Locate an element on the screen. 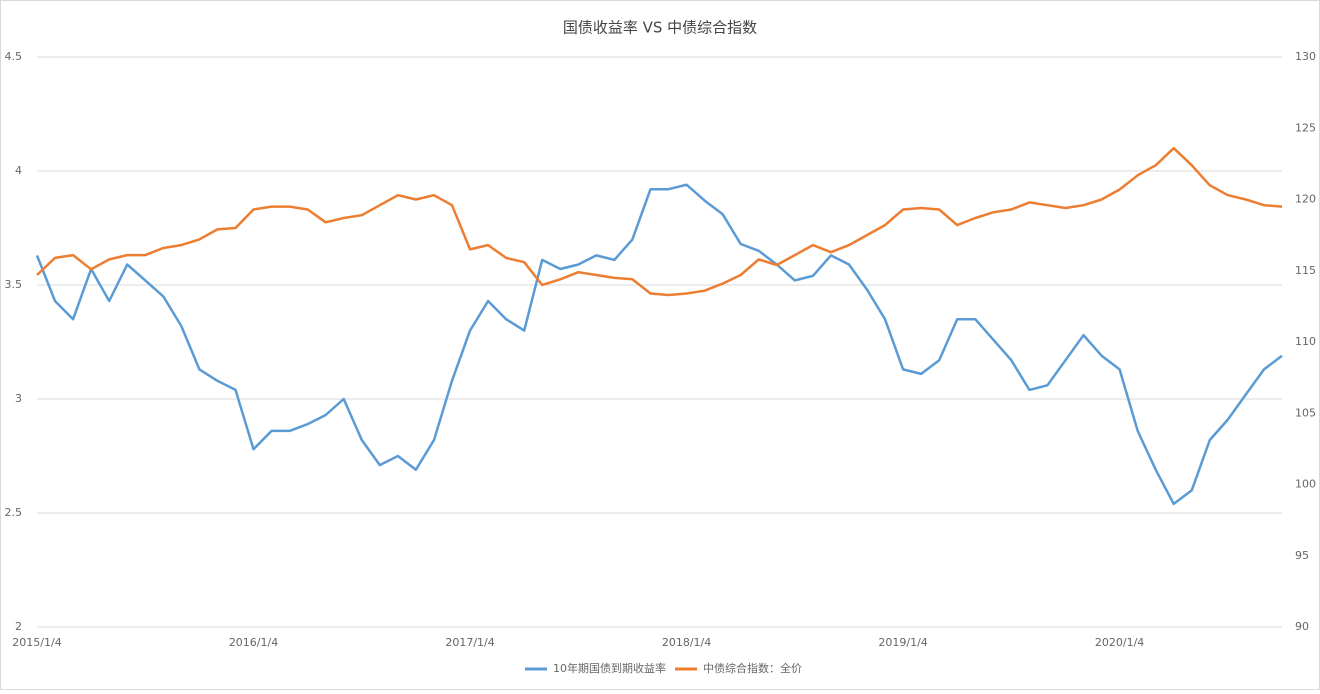  x-tick-label: 2020/1/4 is located at coordinates (1119, 642).